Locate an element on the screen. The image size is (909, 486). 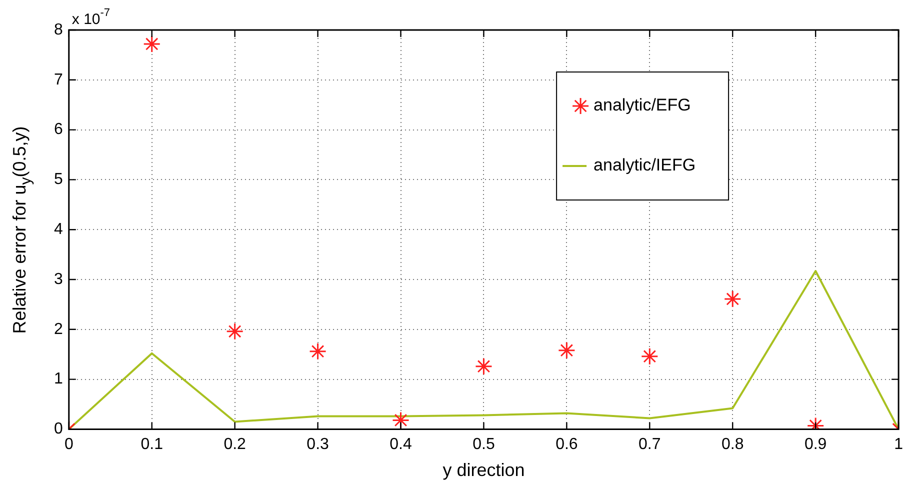
y-tick-label: 5 is located at coordinates (58, 179).